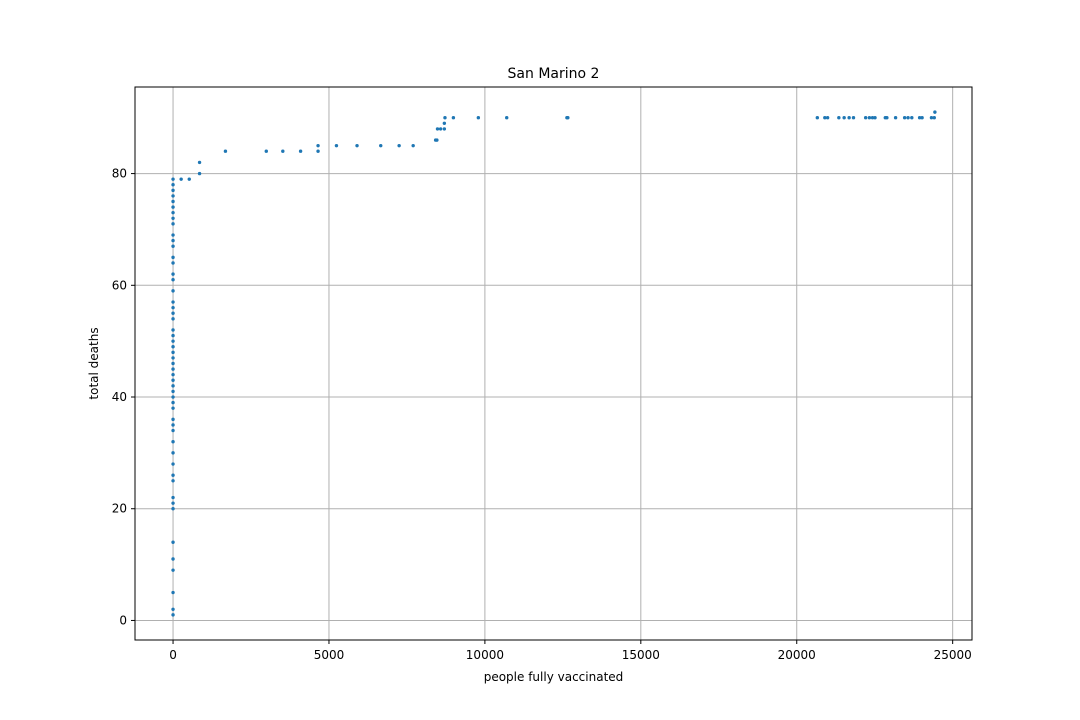  Describe the element at coordinates (119, 509) in the screenshot. I see `y-tick-label: 20` at that location.